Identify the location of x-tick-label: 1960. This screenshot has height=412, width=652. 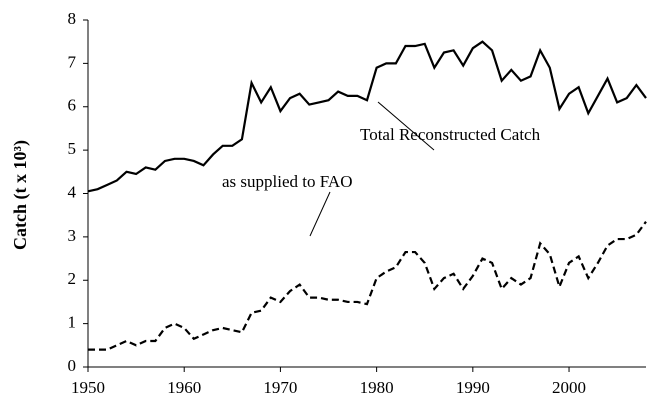
(184, 387).